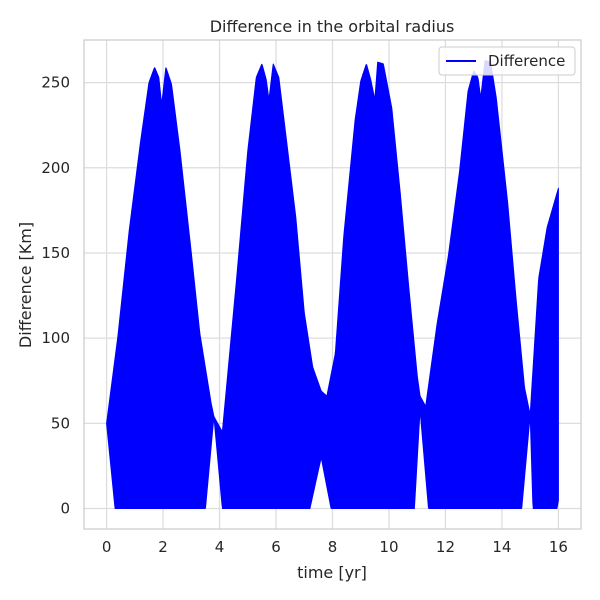  What do you see at coordinates (501, 547) in the screenshot?
I see `x-tick-label: 14` at bounding box center [501, 547].